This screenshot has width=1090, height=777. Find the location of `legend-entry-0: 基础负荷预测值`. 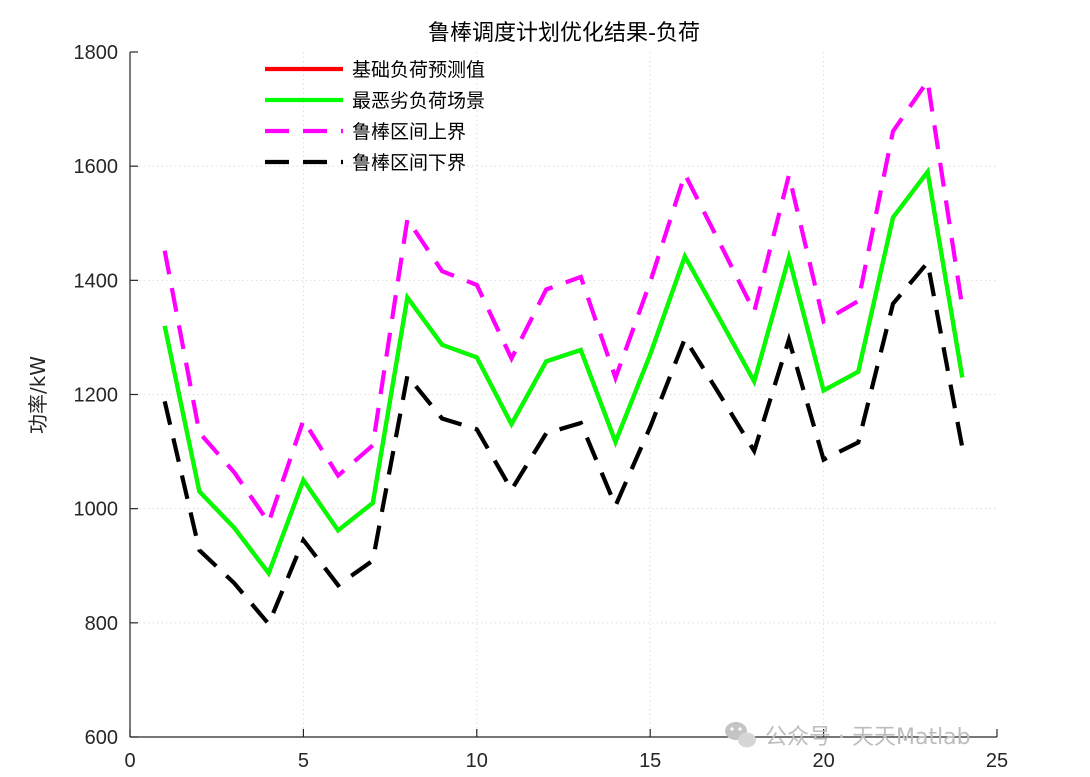

legend-entry-0: 基础负荷预测值 is located at coordinates (418, 70).